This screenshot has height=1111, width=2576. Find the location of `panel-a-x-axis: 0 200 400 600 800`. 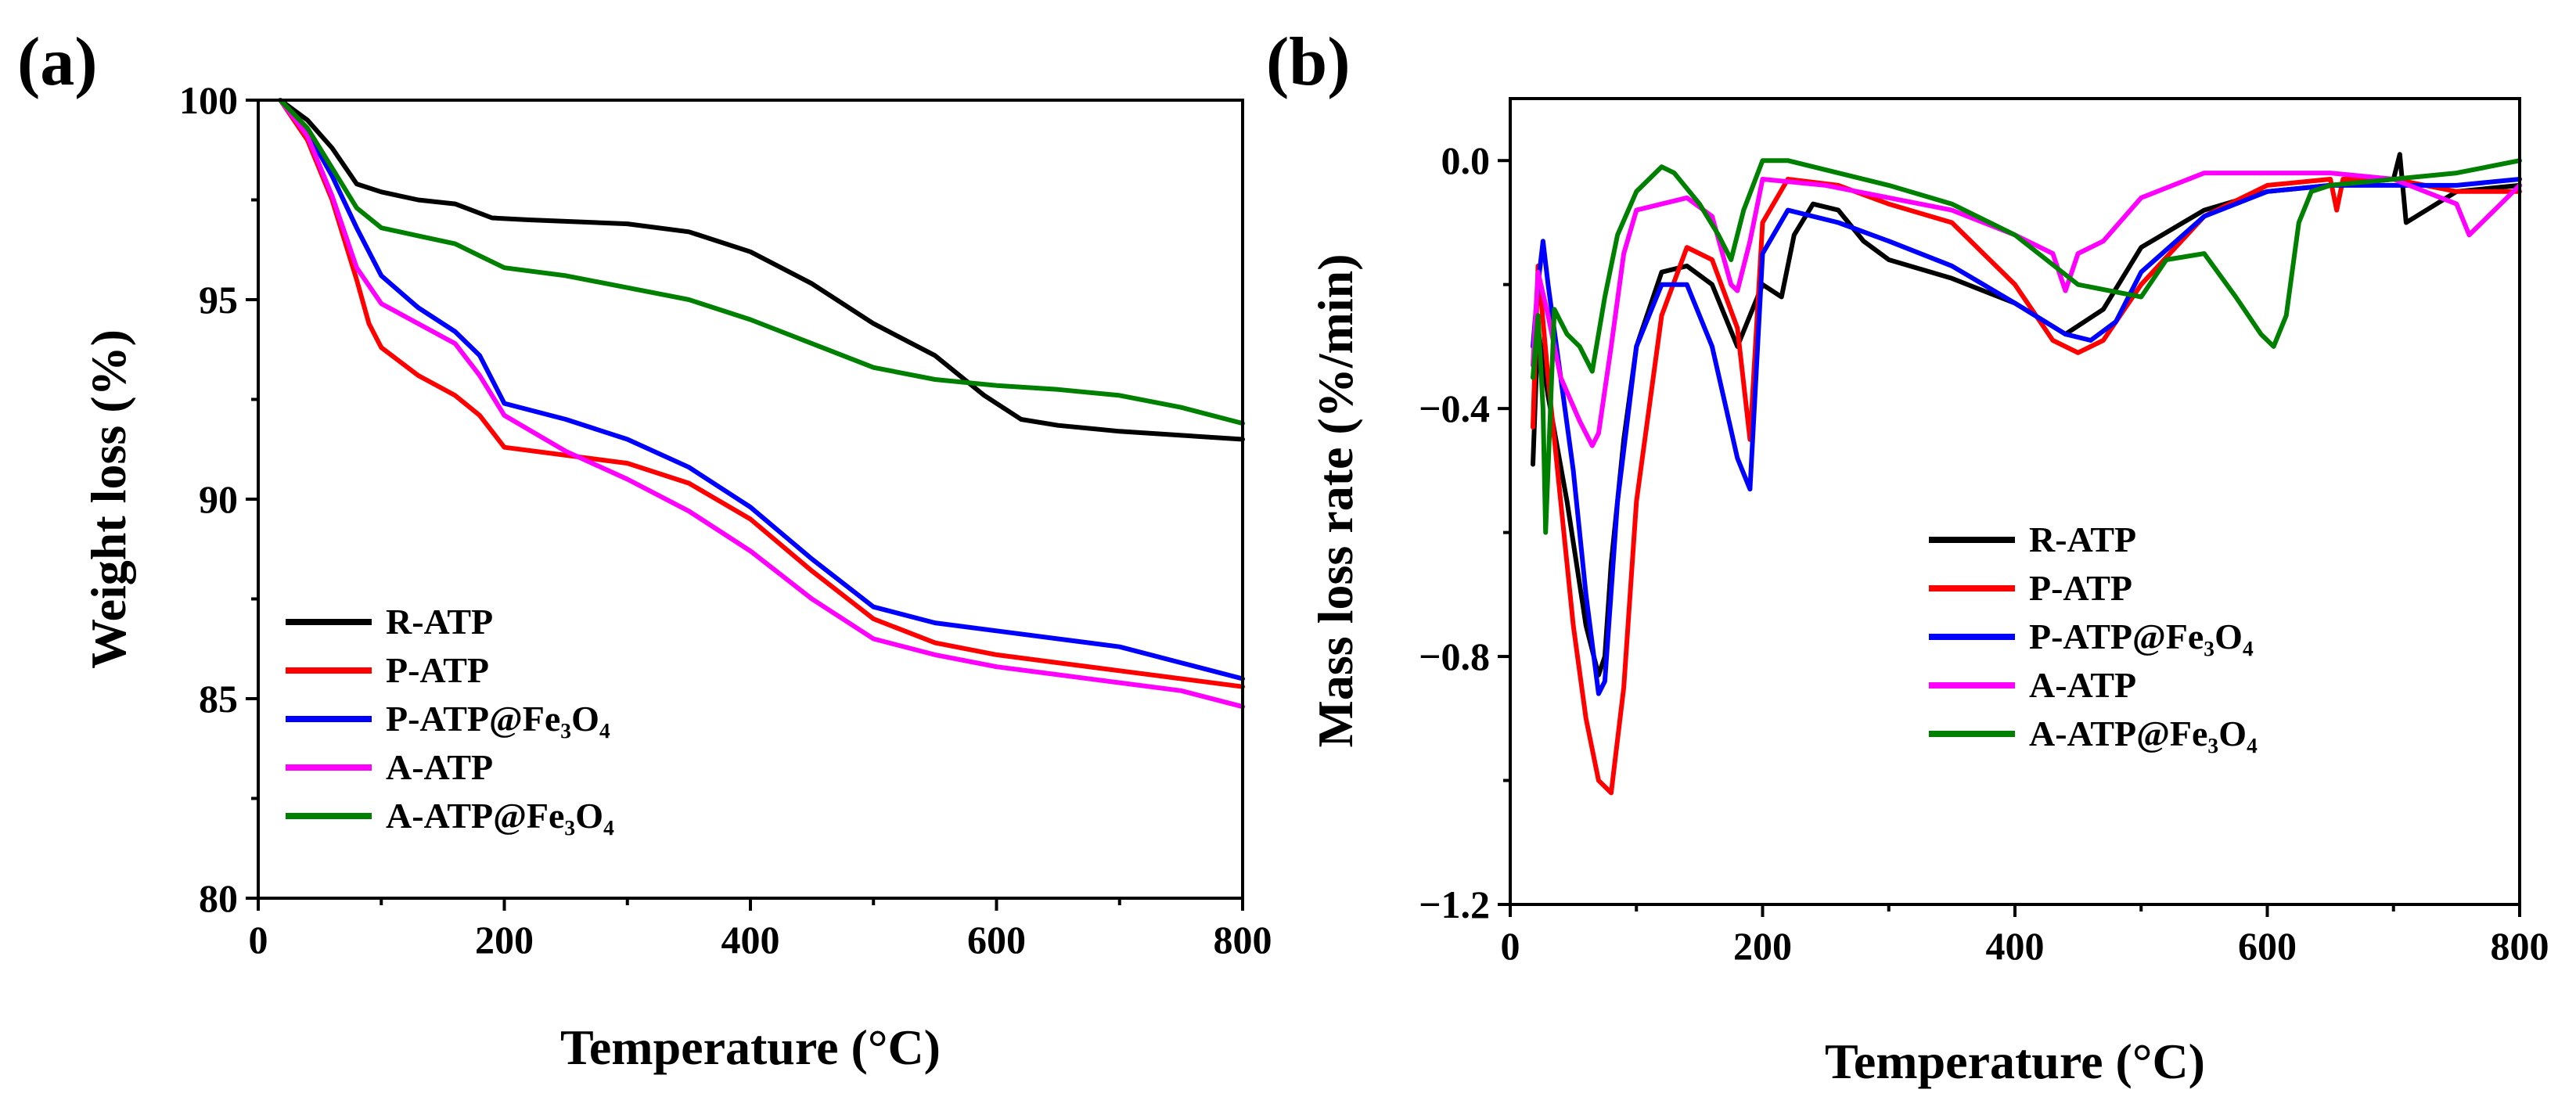

panel-a-x-axis: 0 200 400 600 800 is located at coordinates (760, 930).